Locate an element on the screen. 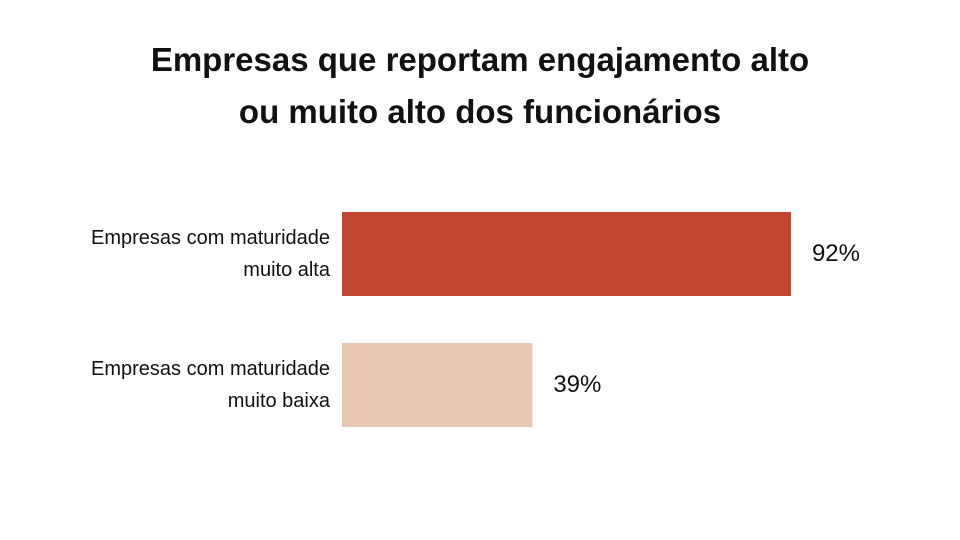  value-label: 39% is located at coordinates (577, 384).